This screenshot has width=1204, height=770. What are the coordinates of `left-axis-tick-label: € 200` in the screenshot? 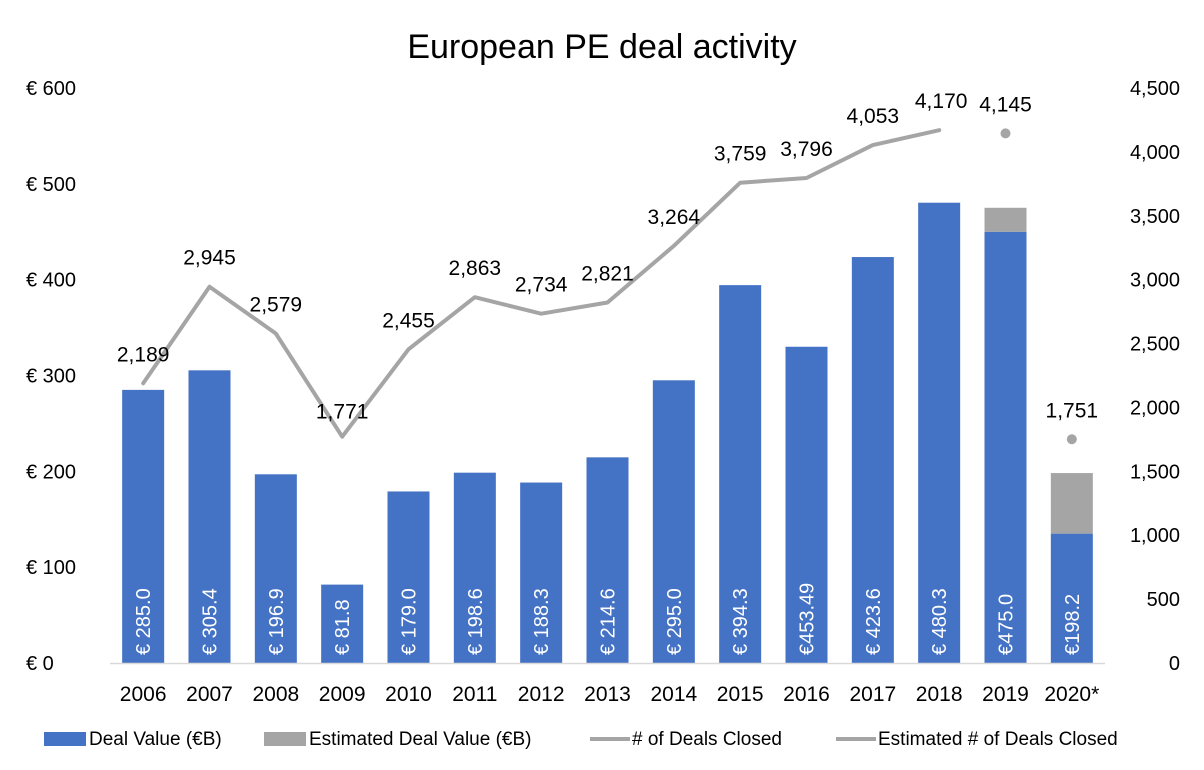 It's located at (51, 472).